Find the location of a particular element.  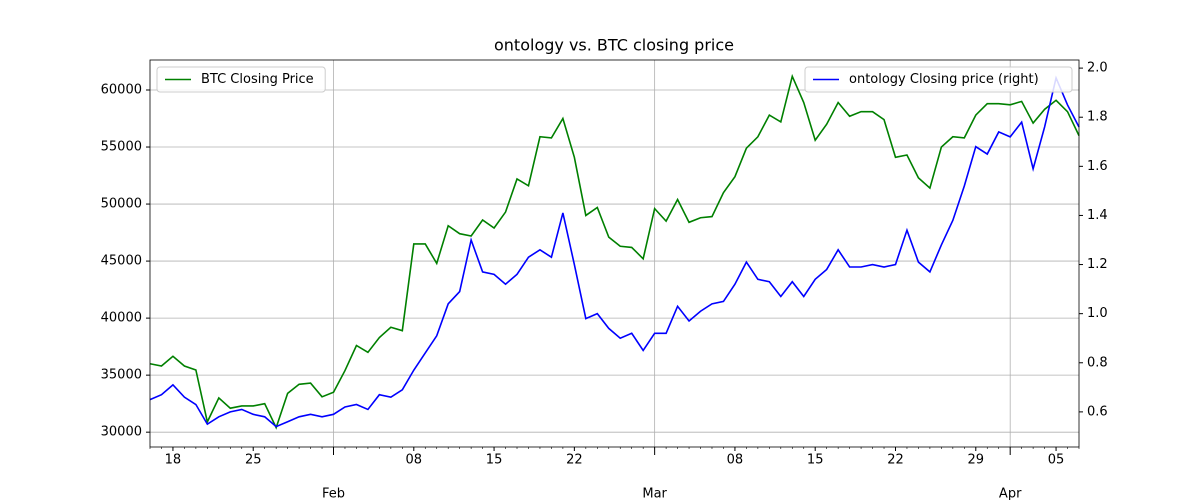

y2-tick-label: 0.8 is located at coordinates (1097, 362).